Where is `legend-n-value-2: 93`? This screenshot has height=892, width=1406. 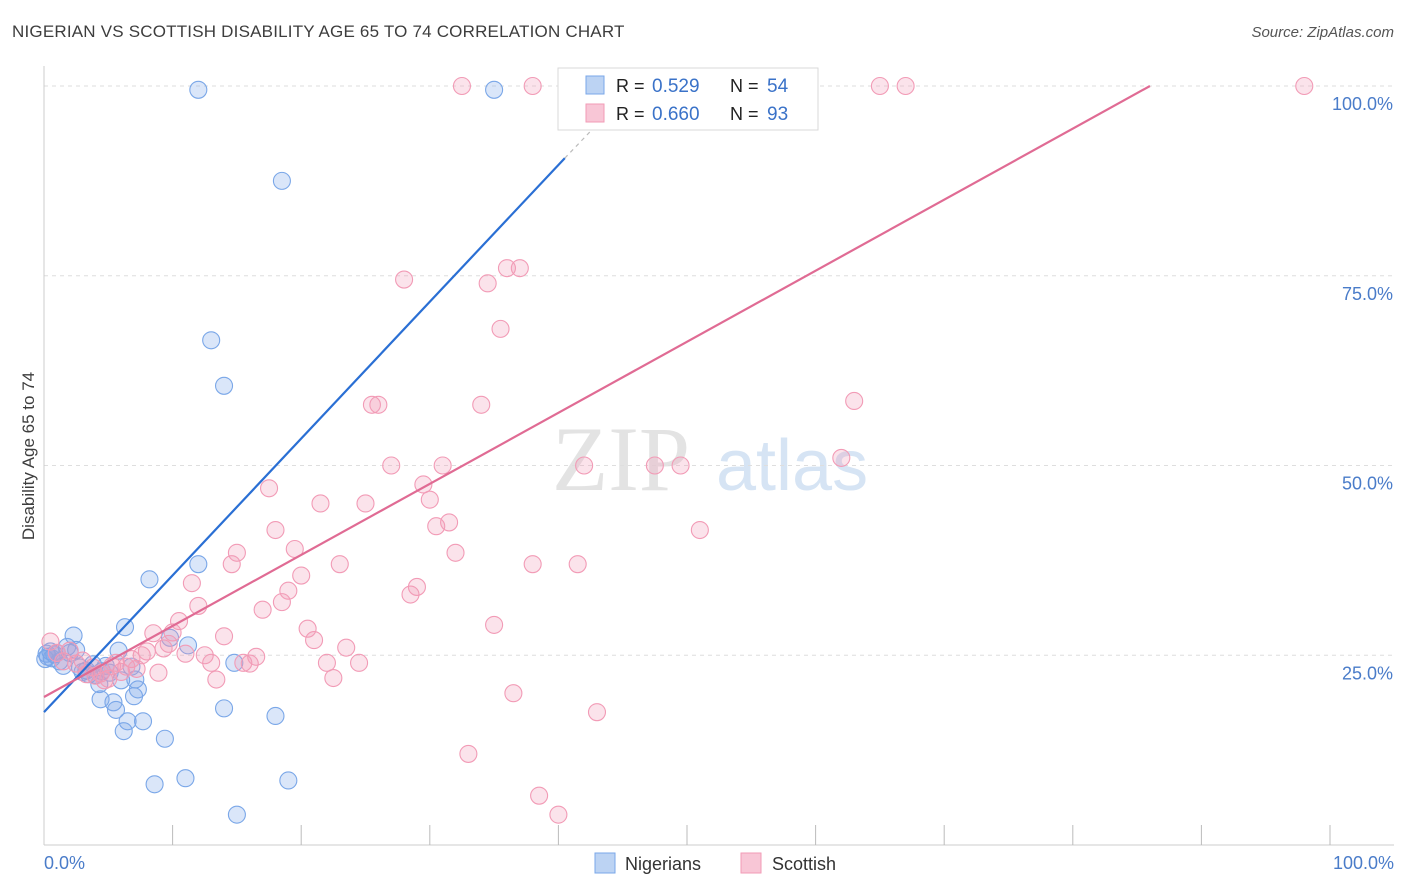
legend-n-value-2: 93 is located at coordinates (777, 114).